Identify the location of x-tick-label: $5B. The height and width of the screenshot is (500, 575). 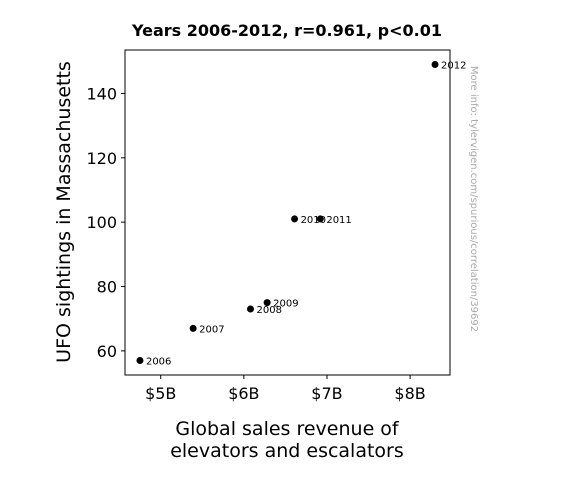
(160, 393).